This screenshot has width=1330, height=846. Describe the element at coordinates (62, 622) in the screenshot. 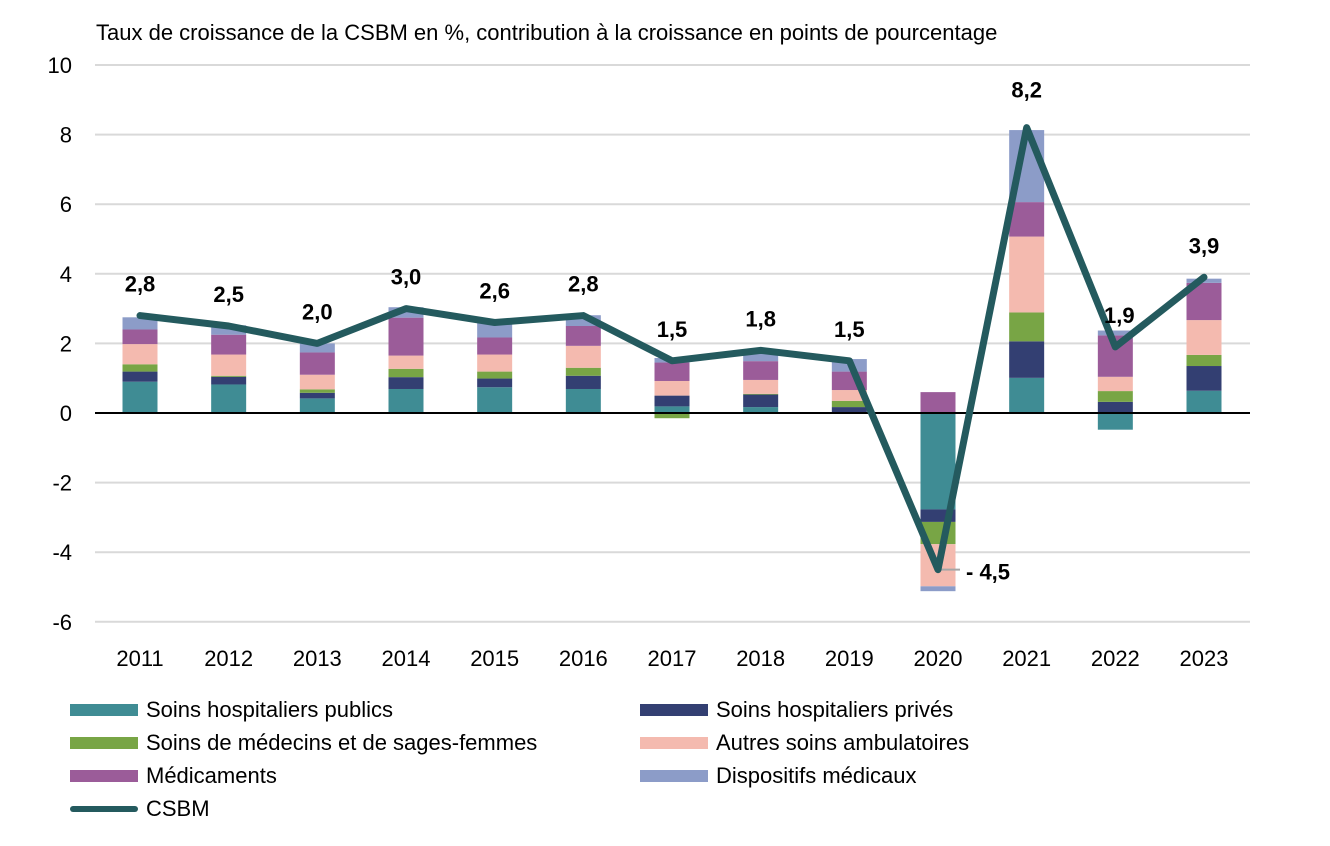

I see `y-tick-label: -6` at that location.